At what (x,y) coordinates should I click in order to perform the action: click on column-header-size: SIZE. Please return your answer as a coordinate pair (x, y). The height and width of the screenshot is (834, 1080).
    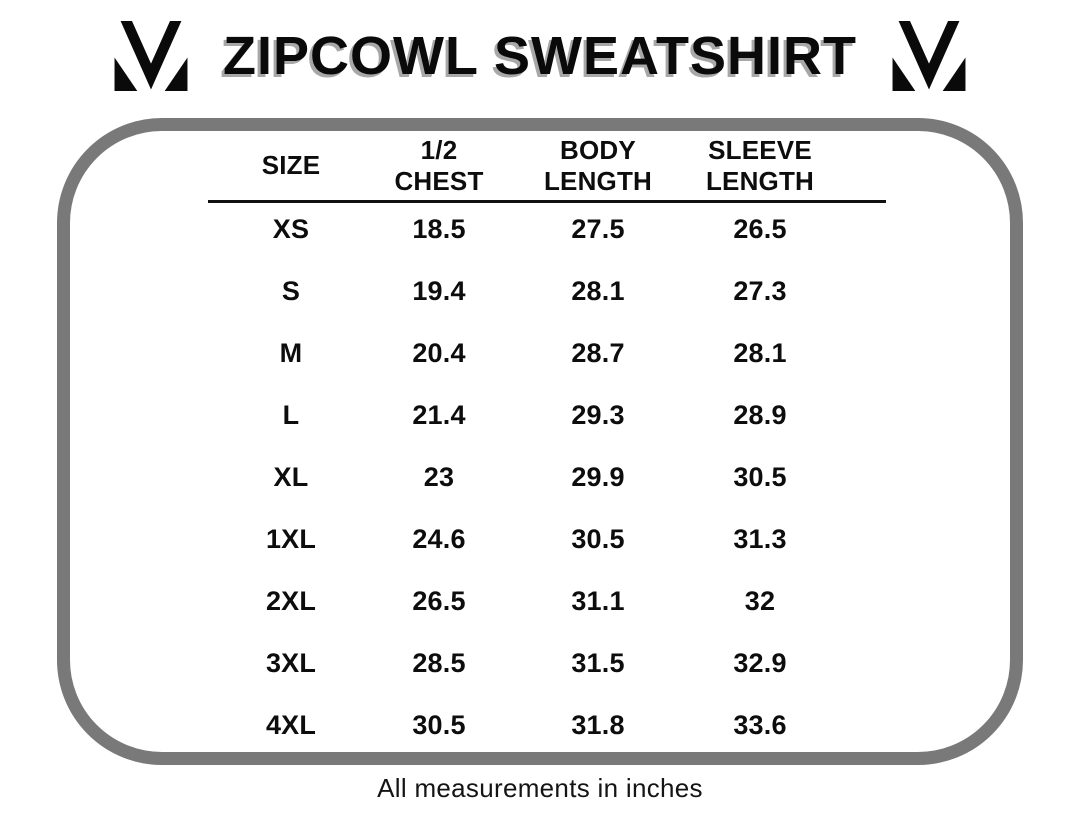
    Looking at the image, I should click on (291, 165).